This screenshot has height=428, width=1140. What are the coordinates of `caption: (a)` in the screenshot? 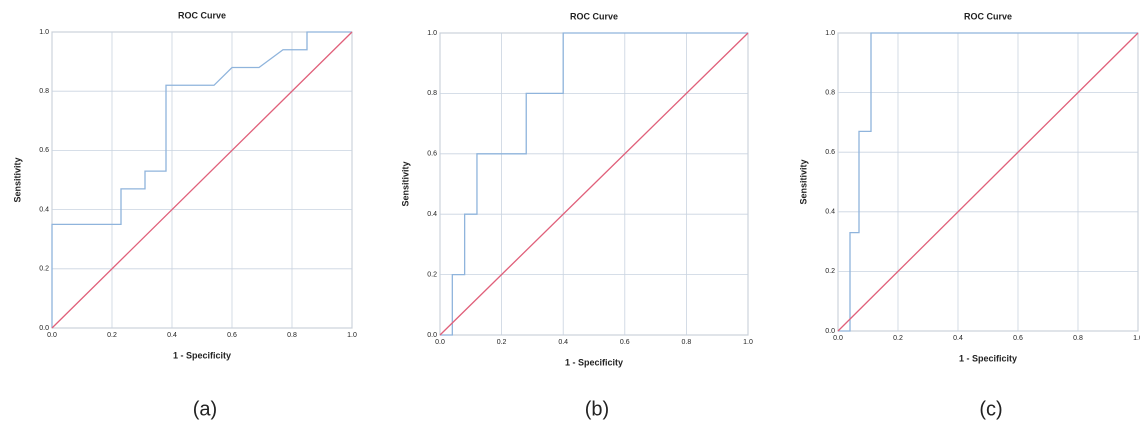 It's located at (205, 409).